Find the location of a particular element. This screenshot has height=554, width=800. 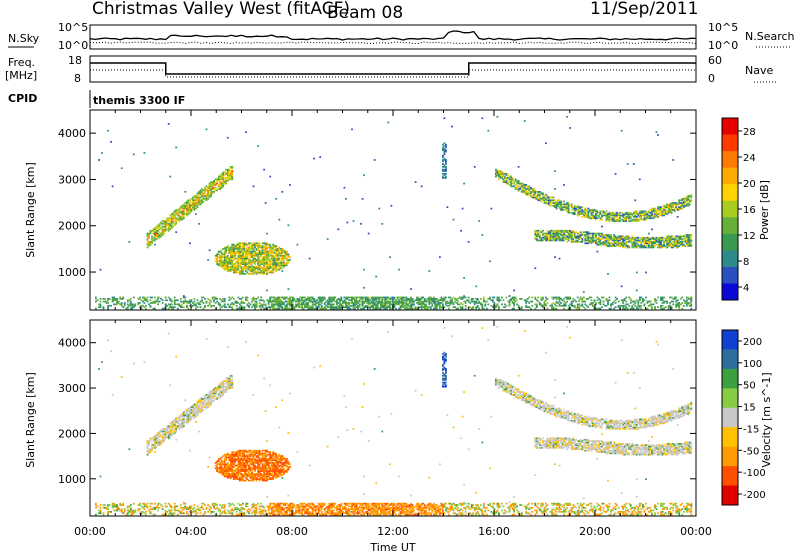

y-tick-label: 1000 is located at coordinates (72, 272).